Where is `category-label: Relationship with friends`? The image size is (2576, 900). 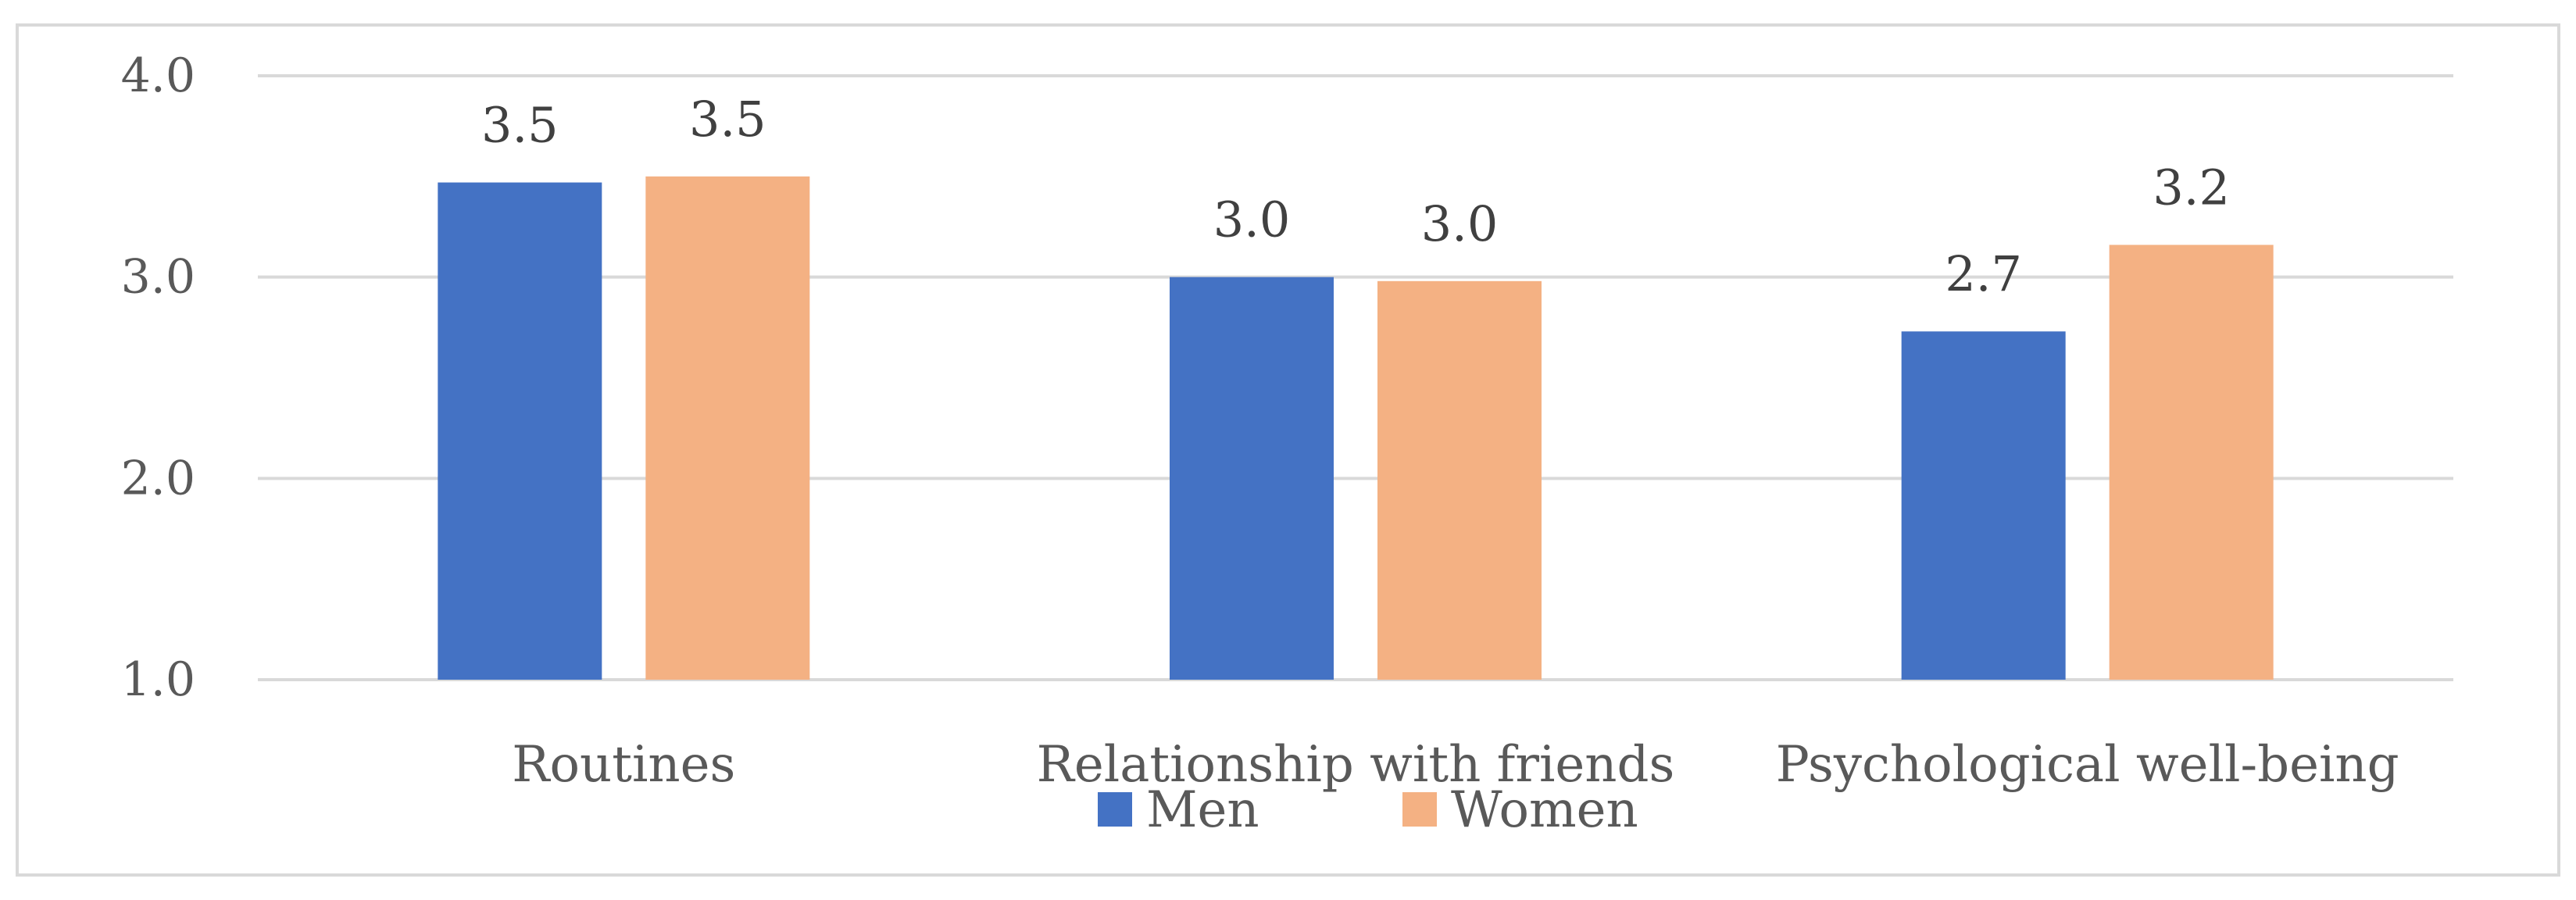
category-label: Relationship with friends is located at coordinates (1356, 765).